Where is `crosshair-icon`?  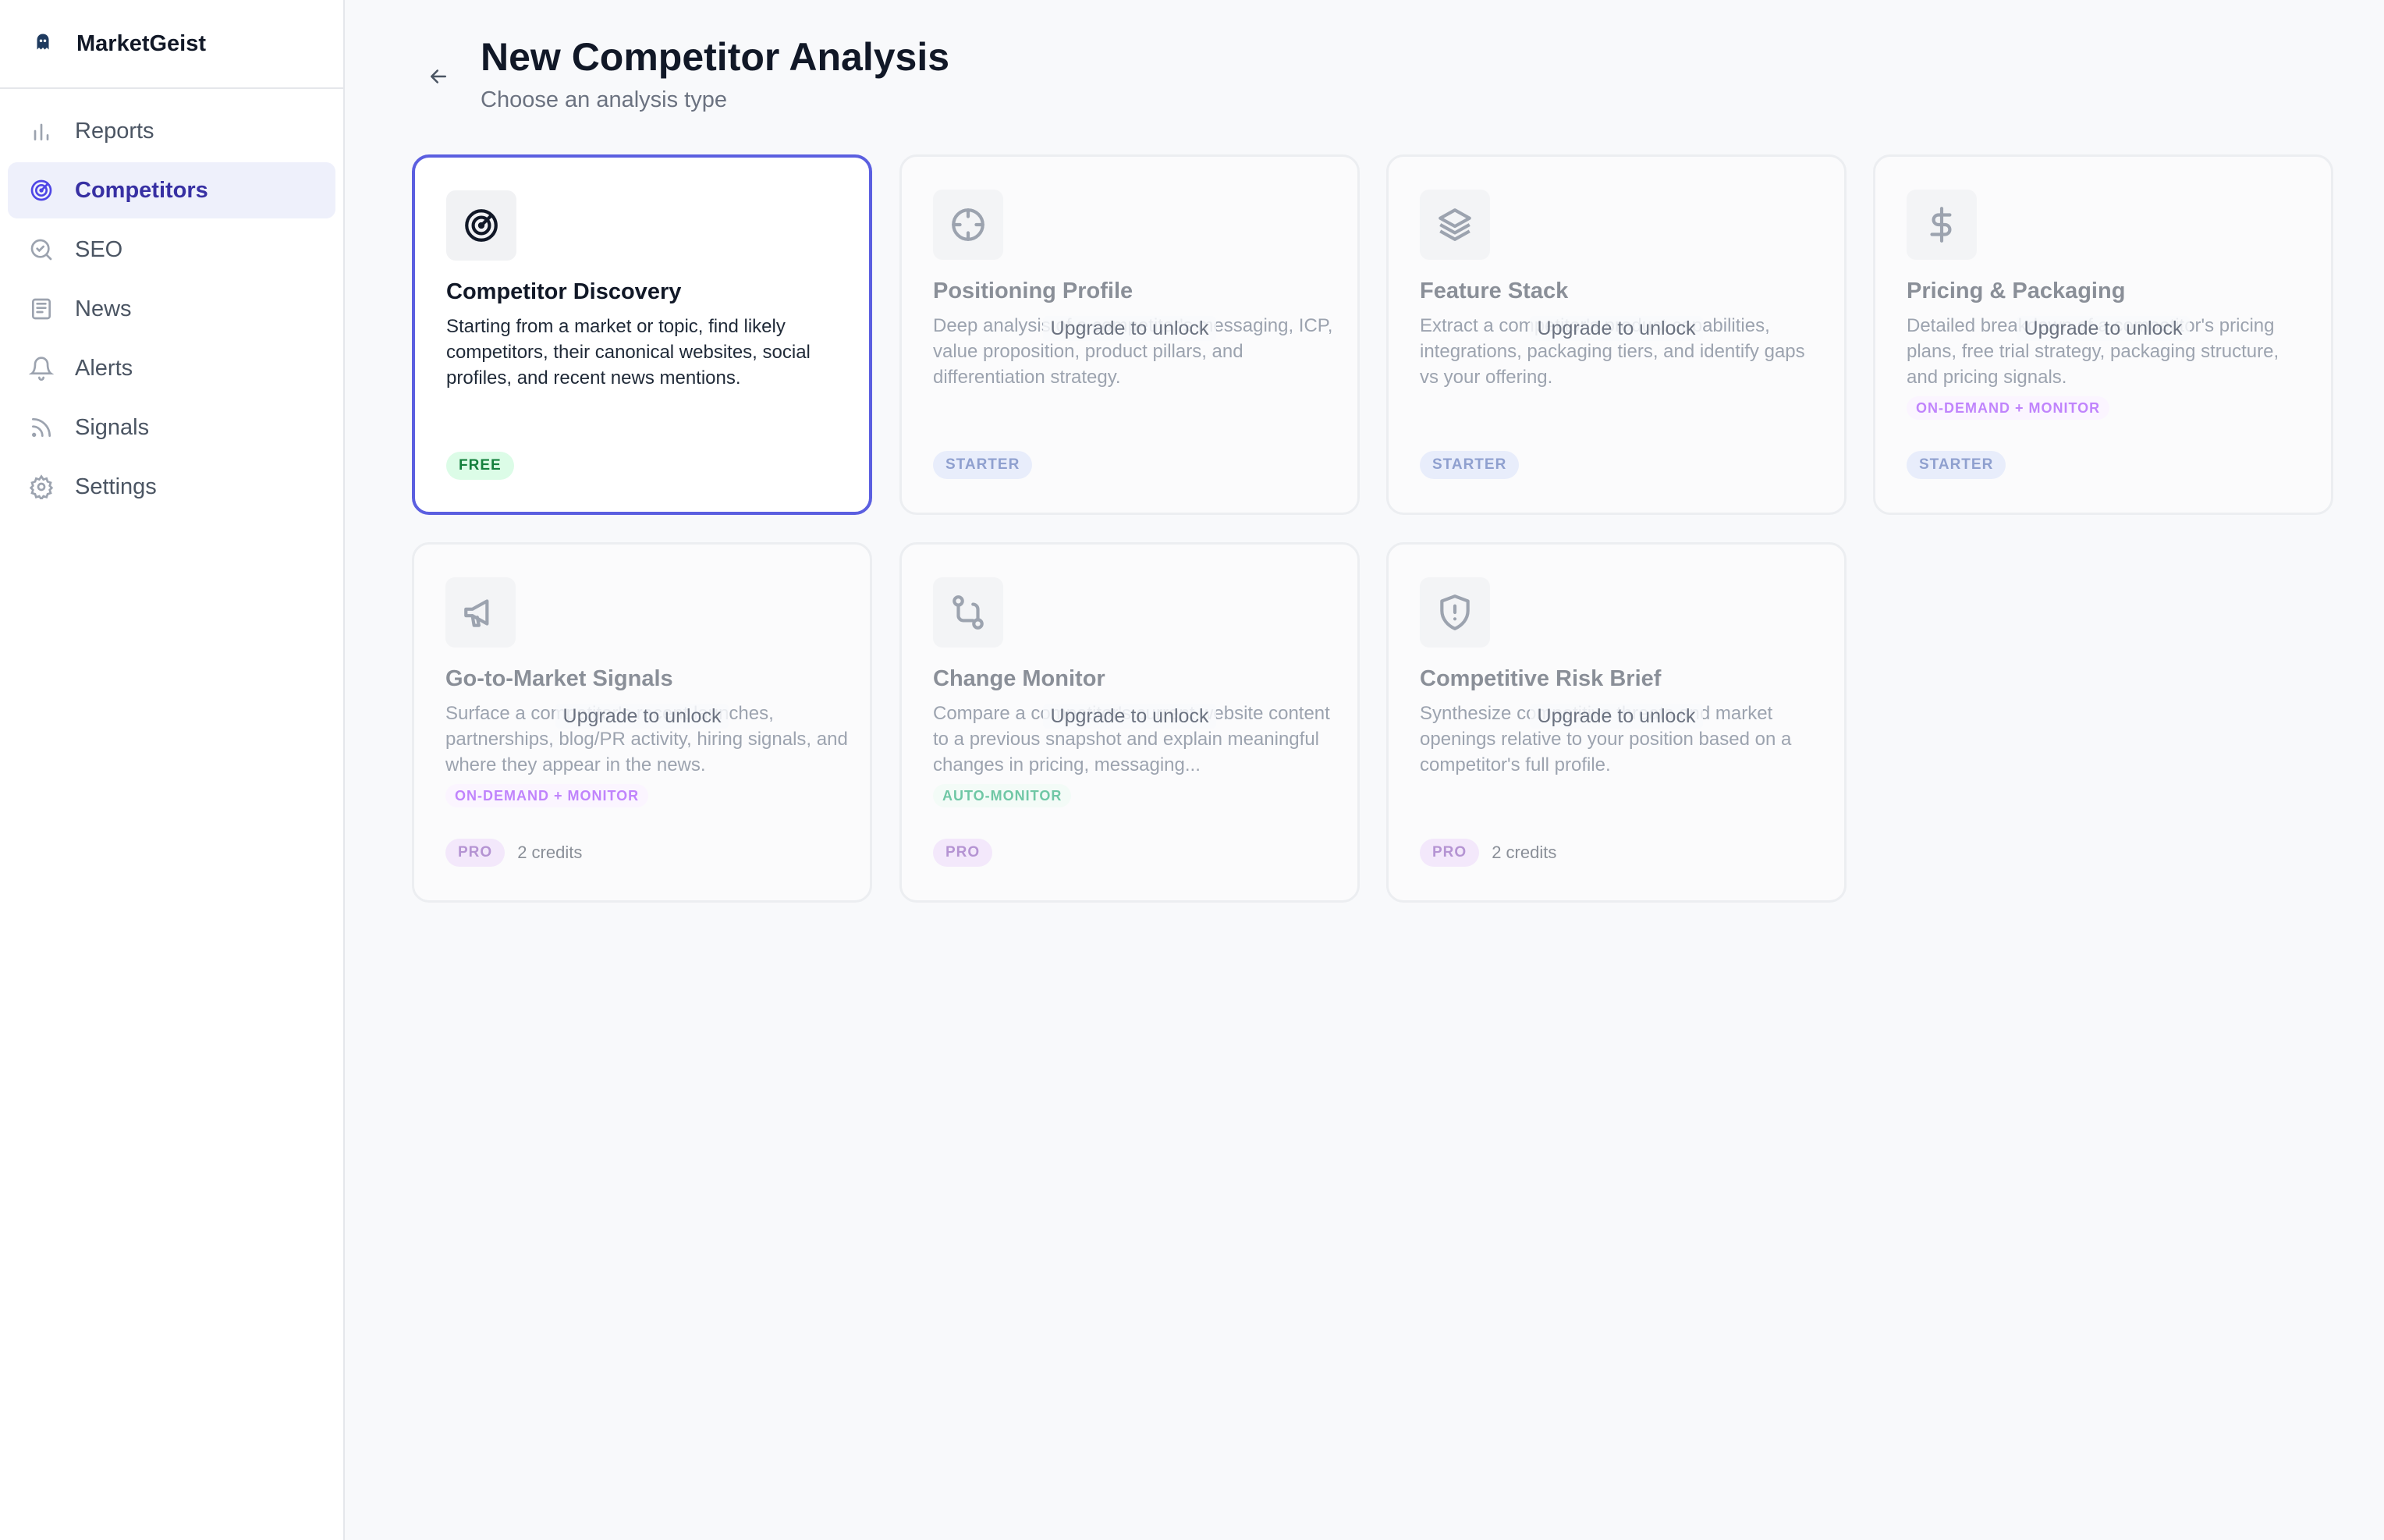 crosshair-icon is located at coordinates (968, 225).